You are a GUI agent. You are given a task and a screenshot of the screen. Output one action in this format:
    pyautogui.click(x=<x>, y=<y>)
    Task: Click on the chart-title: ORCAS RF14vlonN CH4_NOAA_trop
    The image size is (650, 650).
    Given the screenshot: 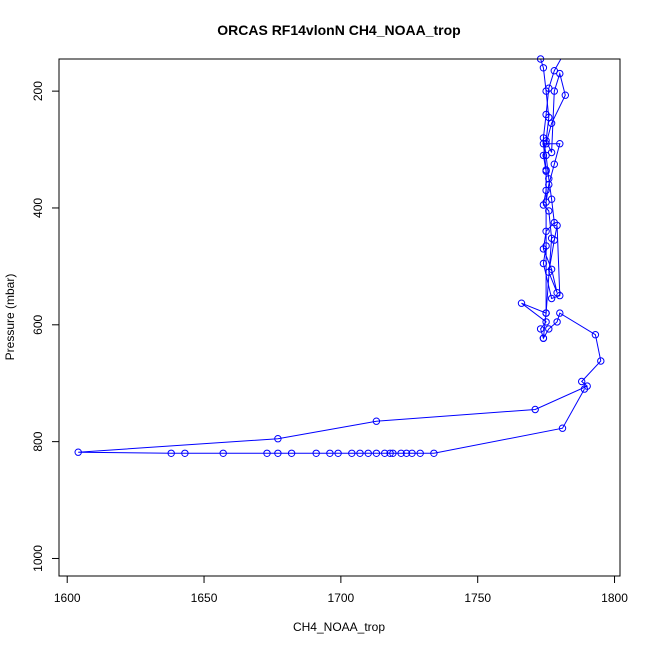 What is the action you would take?
    pyautogui.click(x=338, y=30)
    